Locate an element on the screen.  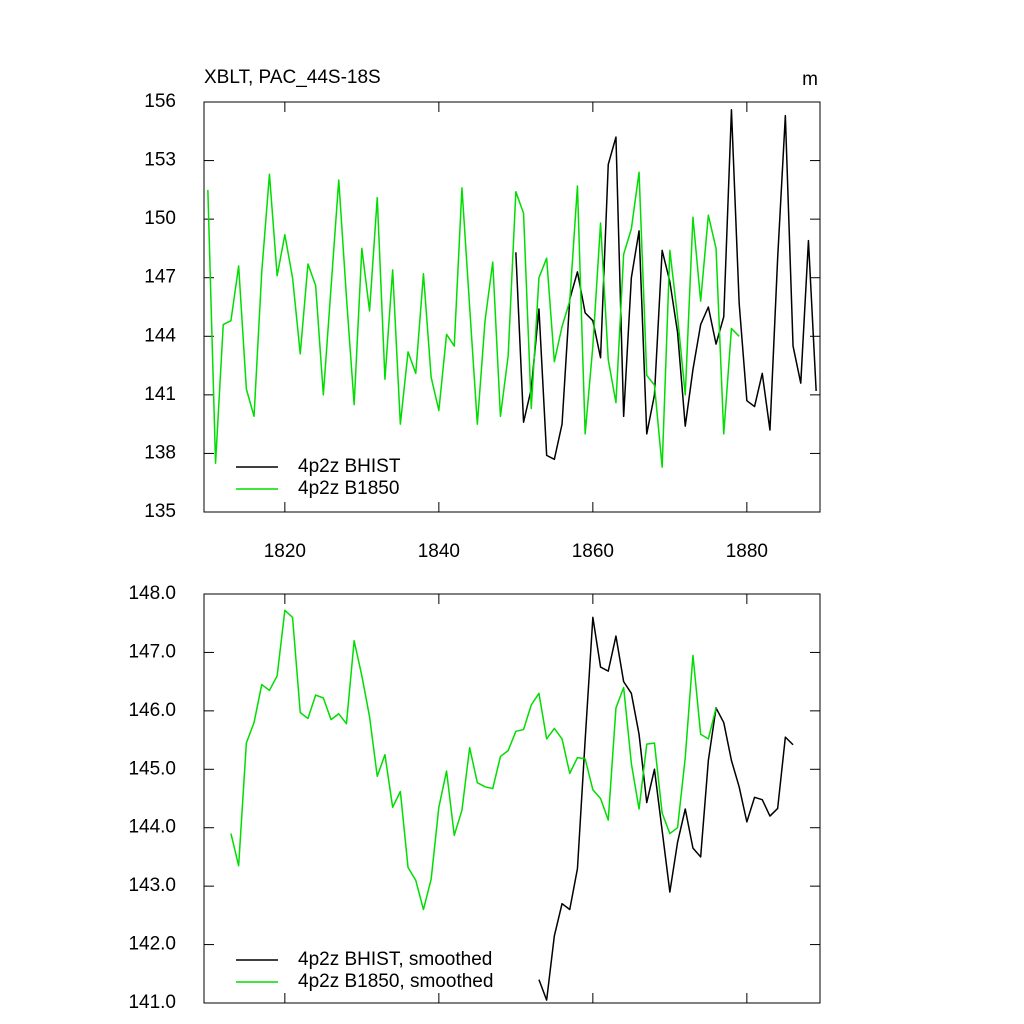
x-tick-label: 1880 is located at coordinates (747, 551).